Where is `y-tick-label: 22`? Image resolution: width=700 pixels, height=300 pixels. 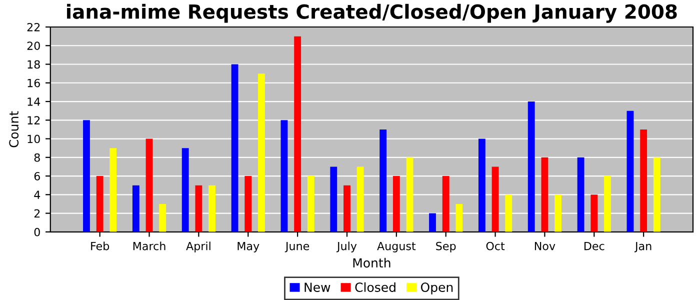
y-tick-label: 22 is located at coordinates (33, 27).